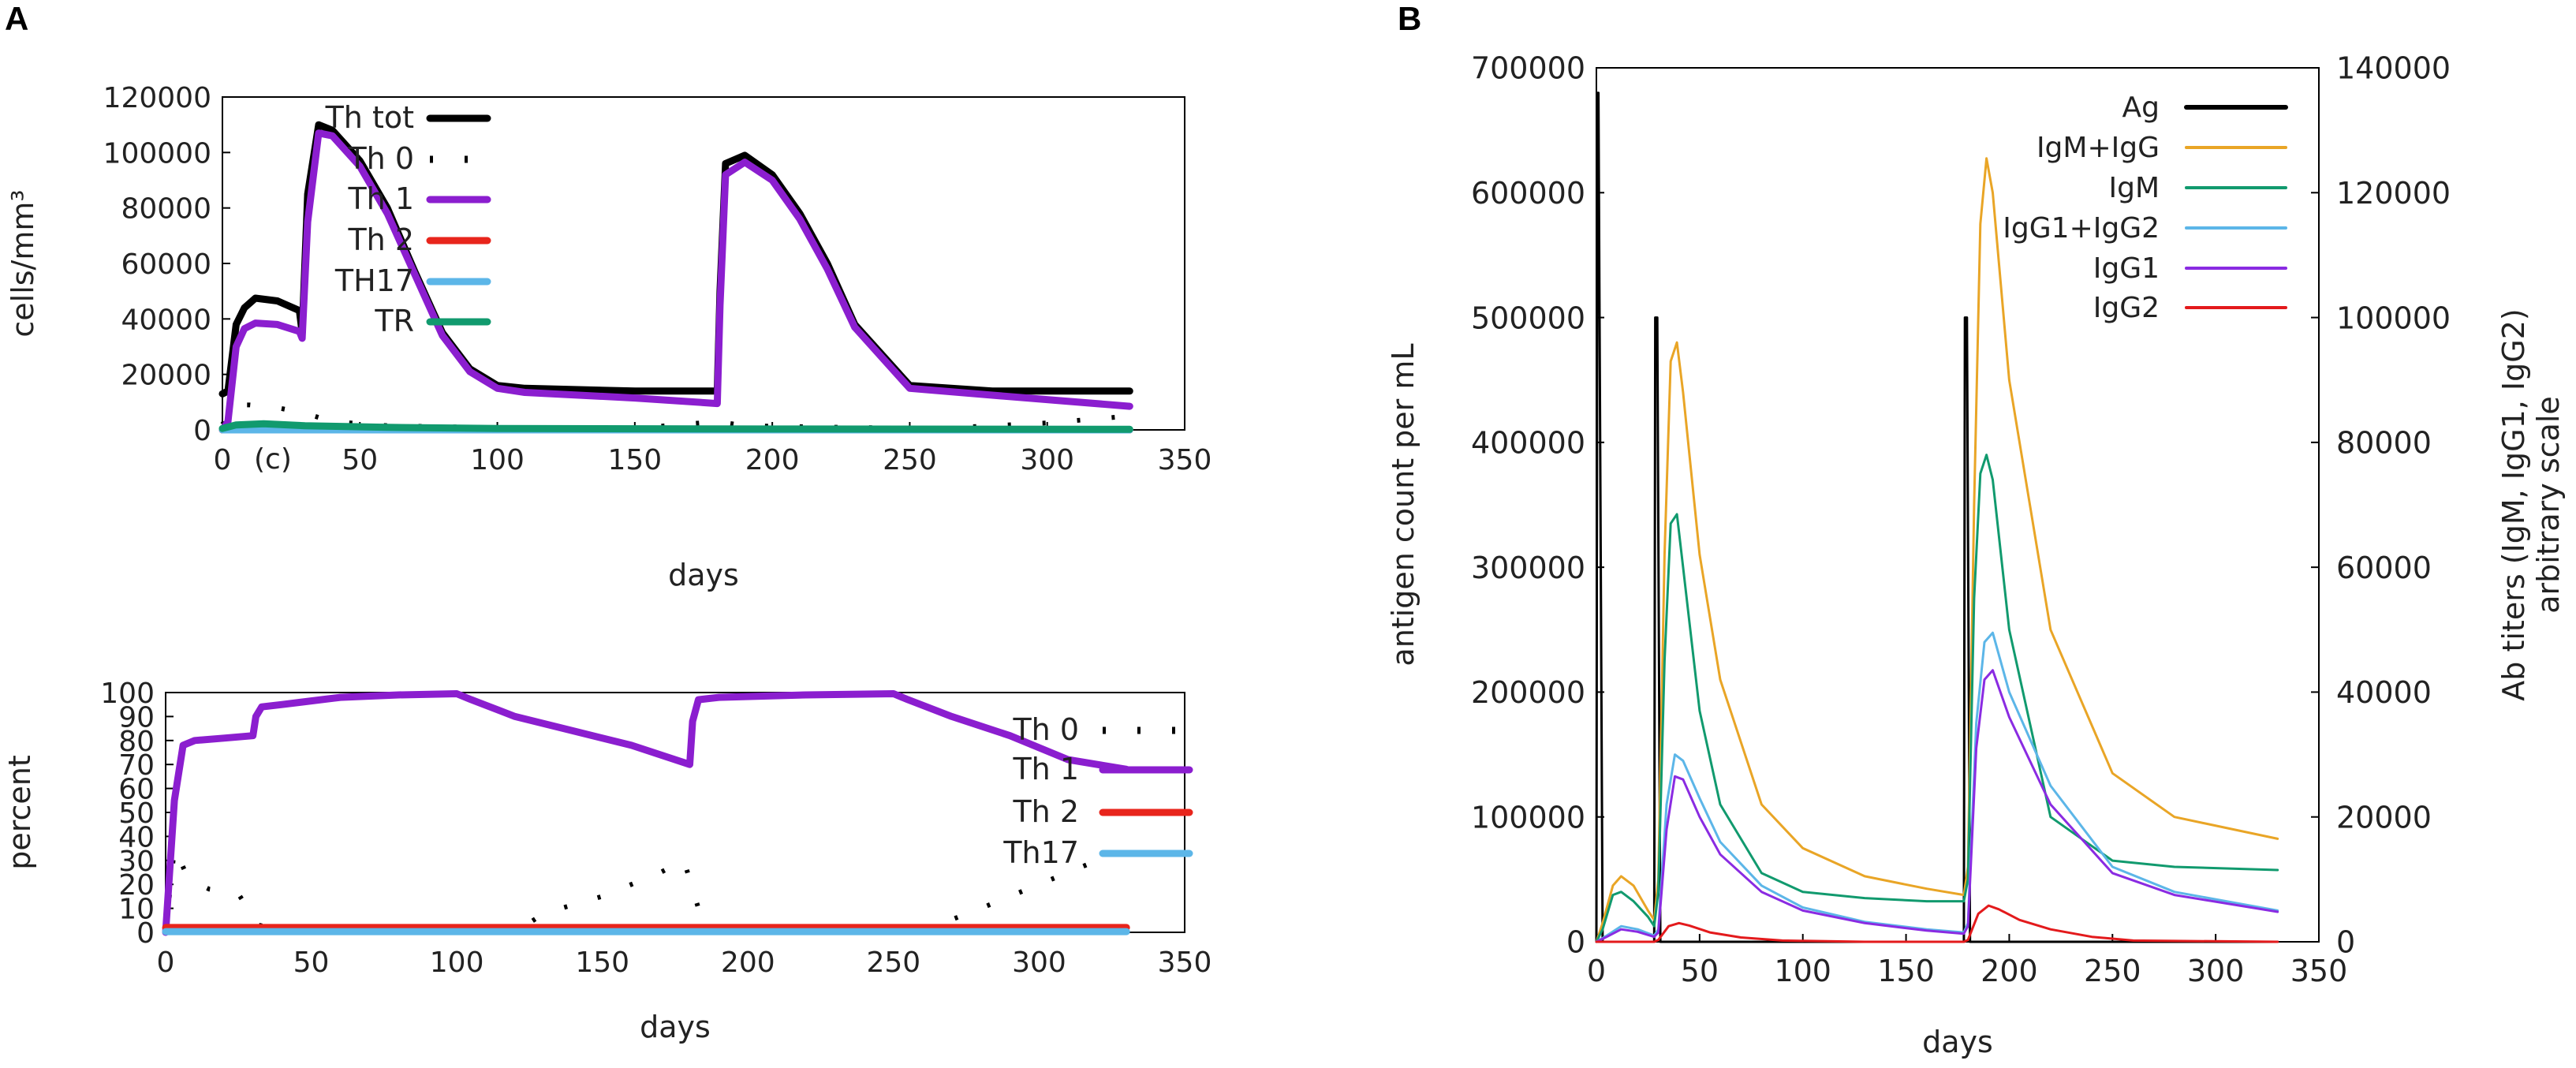  I want to click on y-tick-label: 70, so click(136, 765).